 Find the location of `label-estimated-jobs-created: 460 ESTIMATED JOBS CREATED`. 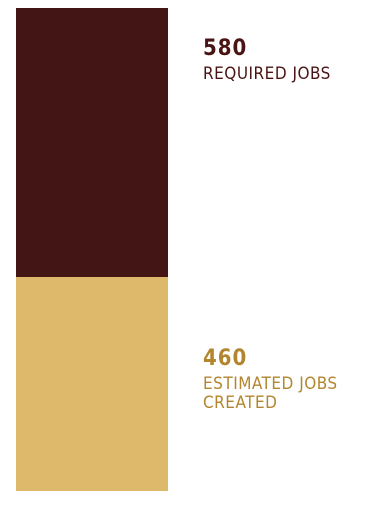

label-estimated-jobs-created: 460 ESTIMATED JOBS CREATED is located at coordinates (285, 379).